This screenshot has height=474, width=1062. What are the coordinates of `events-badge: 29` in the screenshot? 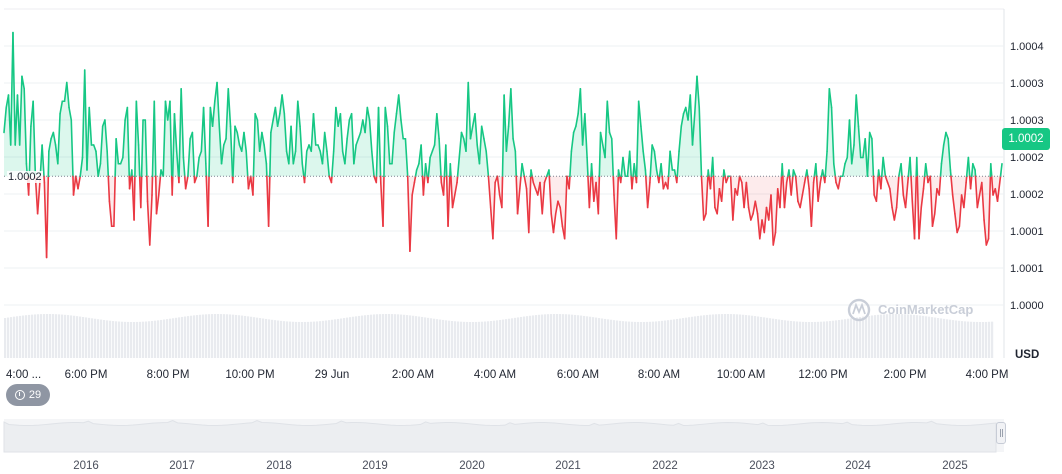 It's located at (28, 395).